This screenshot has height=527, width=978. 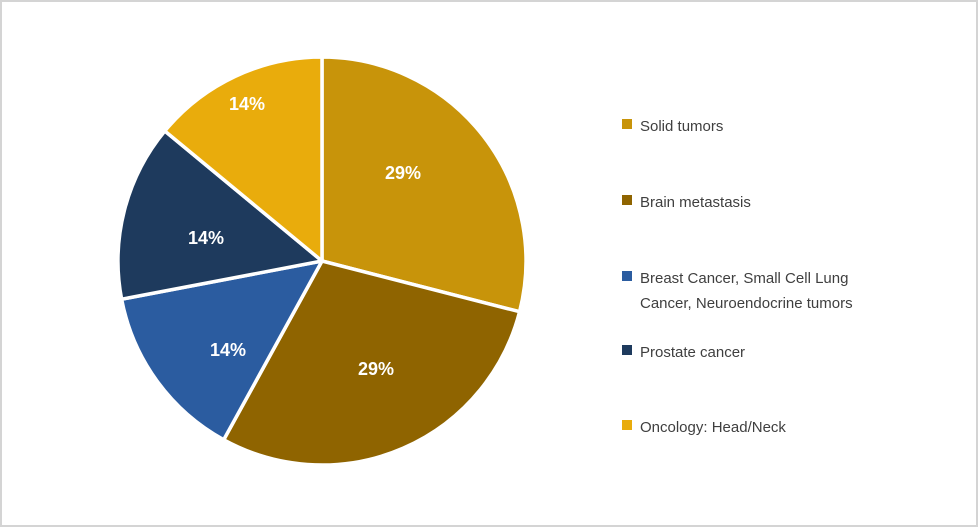 I want to click on legend-label: Brain metastasis, so click(x=695, y=202).